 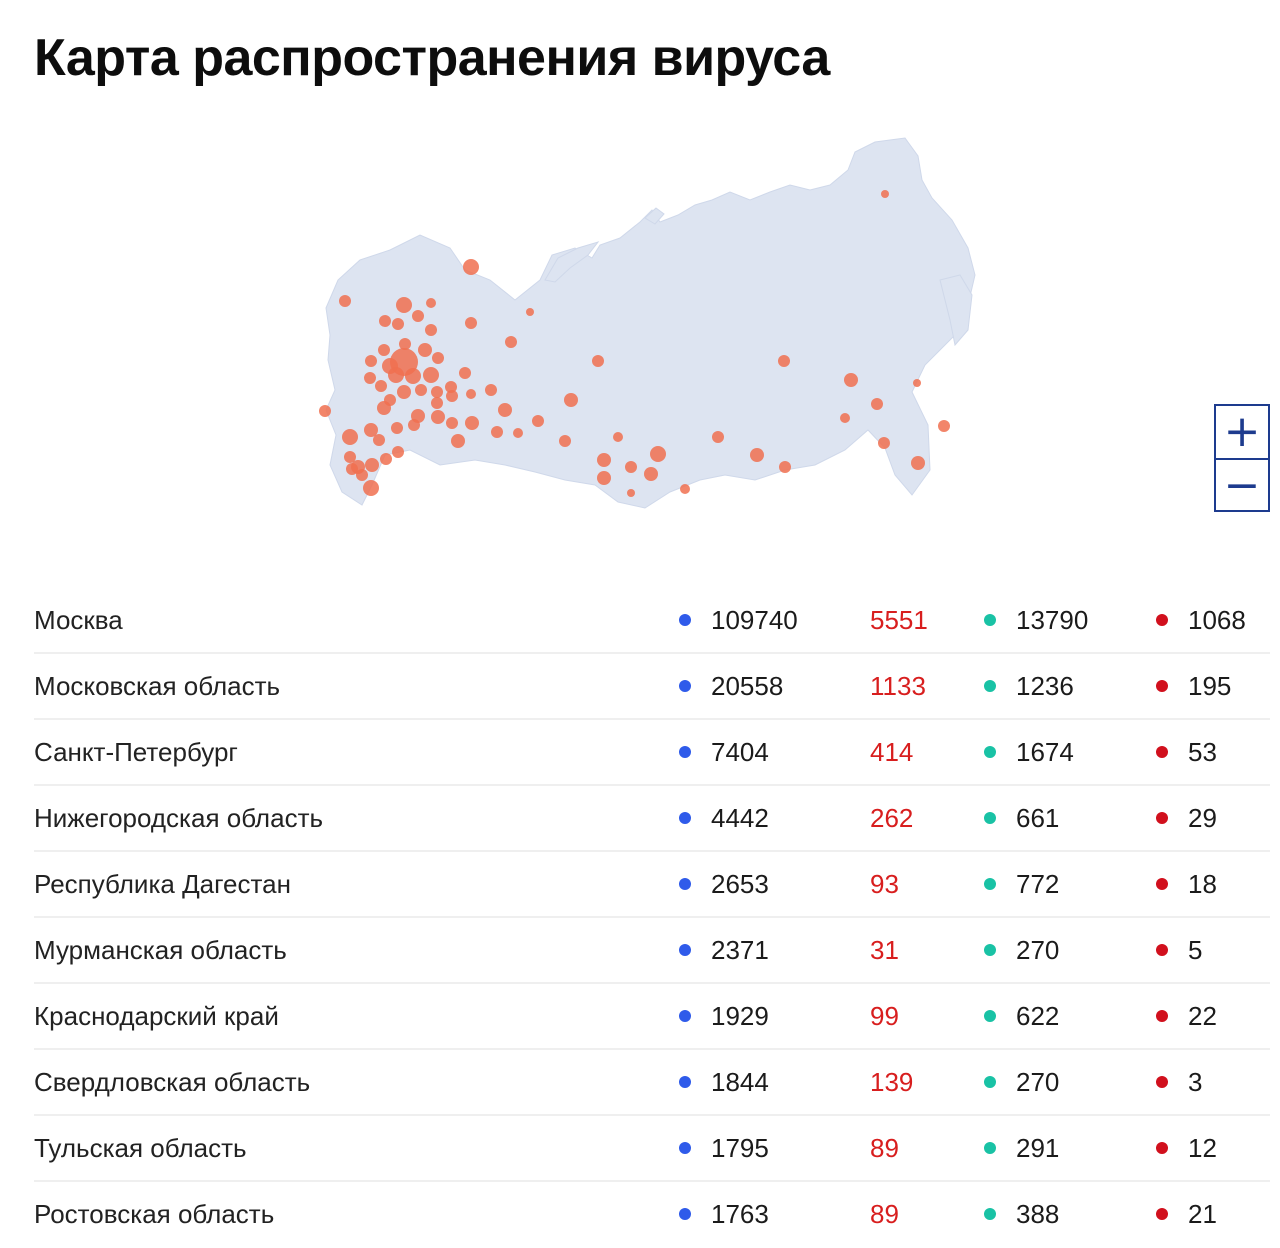 I want to click on table-row: Свердловская область 1844 139 270 3, so click(x=652, y=1083).